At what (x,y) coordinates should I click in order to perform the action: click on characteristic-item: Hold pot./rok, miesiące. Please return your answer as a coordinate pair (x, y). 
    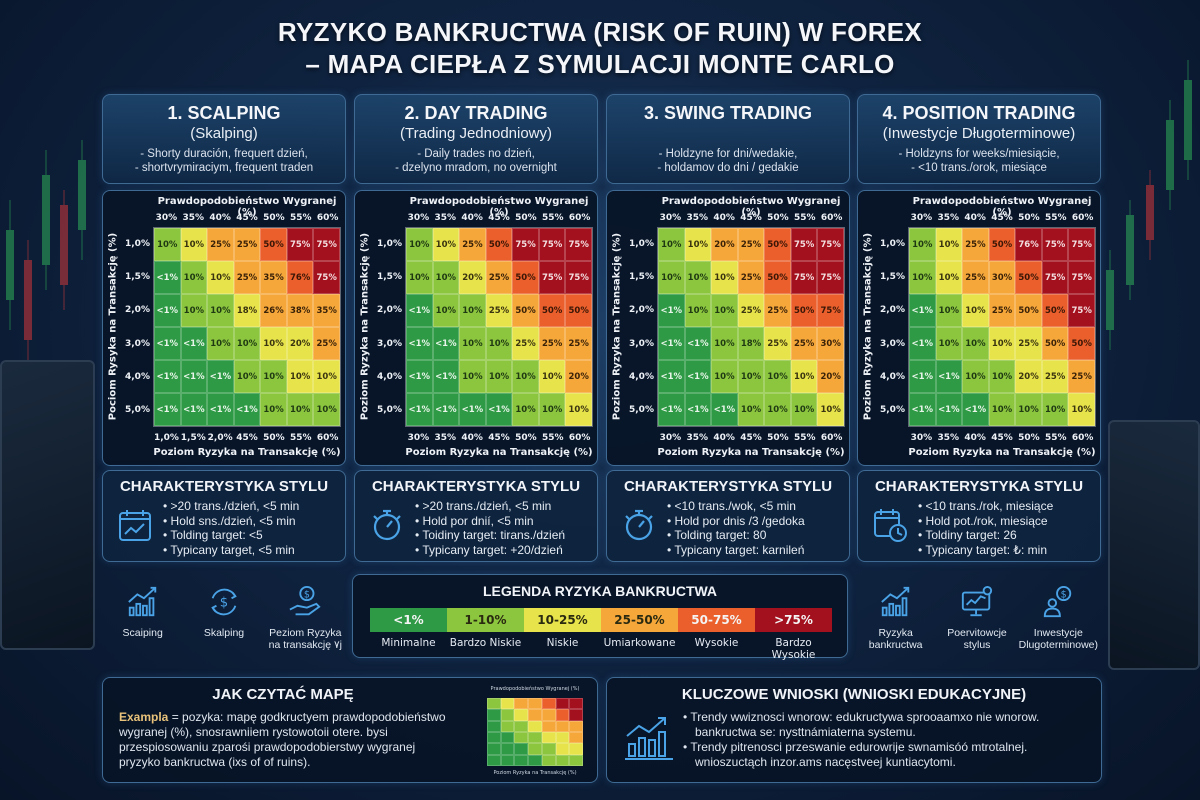
    Looking at the image, I should click on (985, 521).